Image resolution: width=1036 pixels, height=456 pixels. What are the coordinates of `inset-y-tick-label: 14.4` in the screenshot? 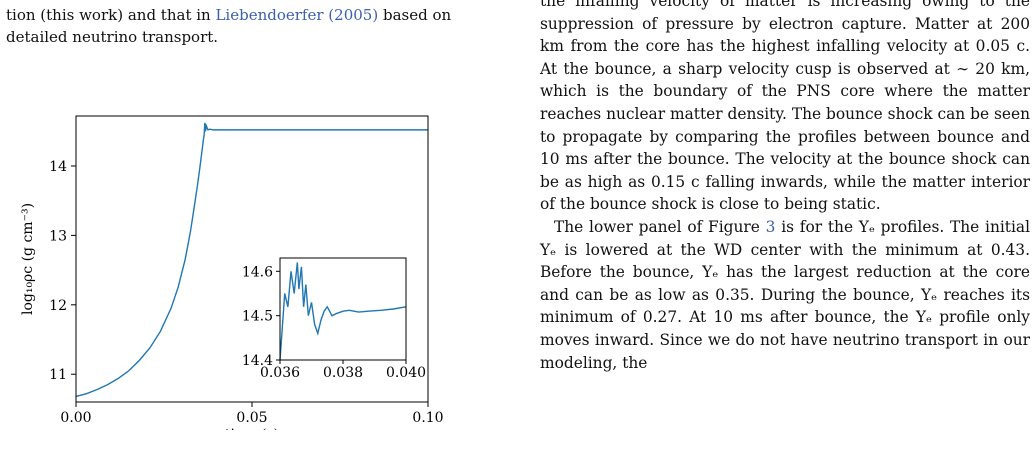 It's located at (257, 361).